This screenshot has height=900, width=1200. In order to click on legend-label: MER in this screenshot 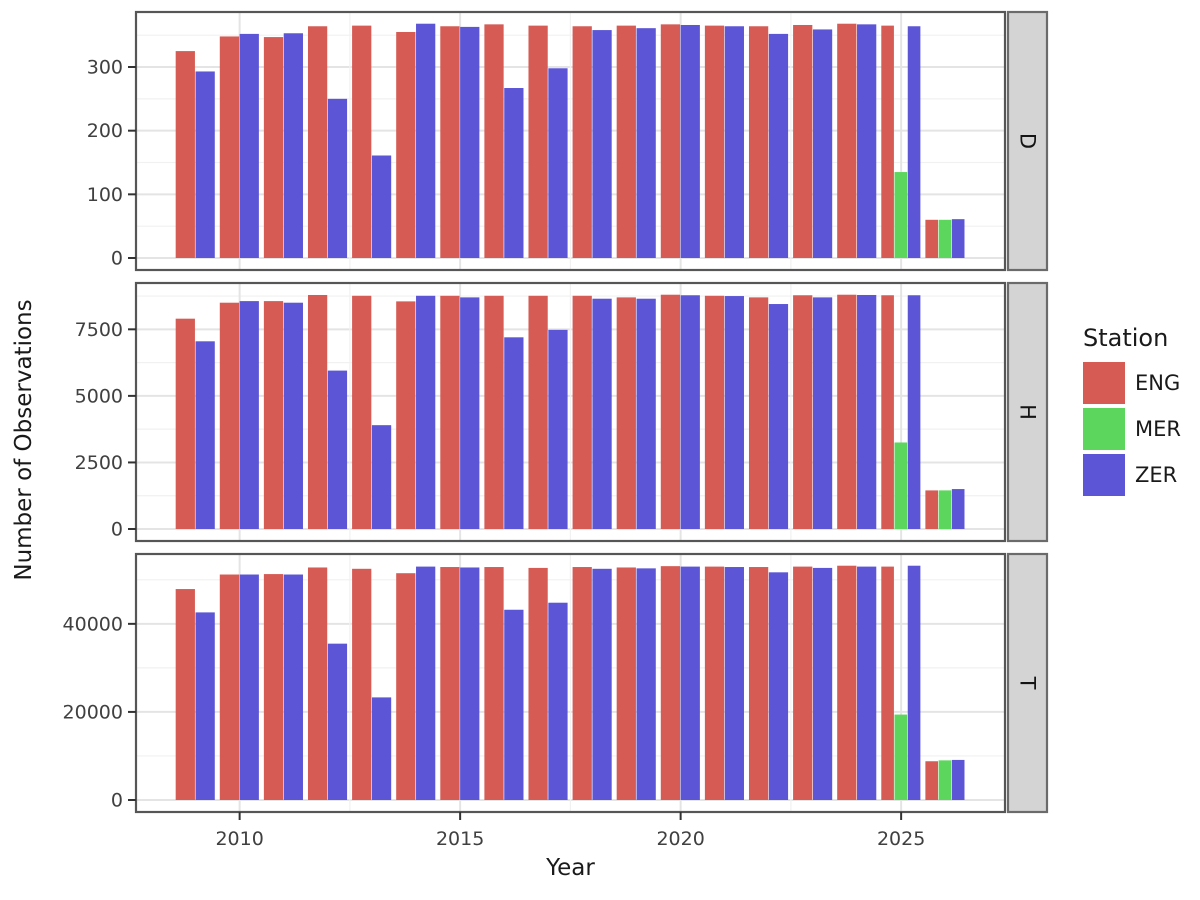, I will do `click(1158, 429)`.